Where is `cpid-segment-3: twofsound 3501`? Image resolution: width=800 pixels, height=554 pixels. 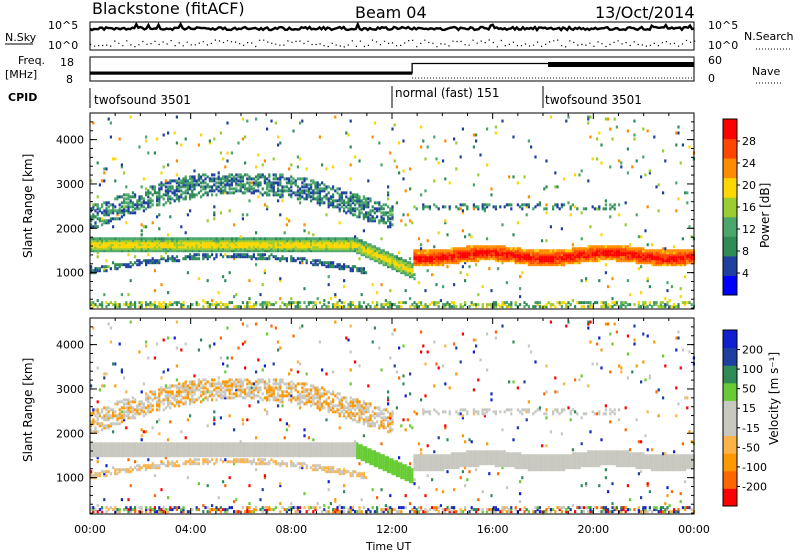
cpid-segment-3: twofsound 3501 is located at coordinates (593, 100).